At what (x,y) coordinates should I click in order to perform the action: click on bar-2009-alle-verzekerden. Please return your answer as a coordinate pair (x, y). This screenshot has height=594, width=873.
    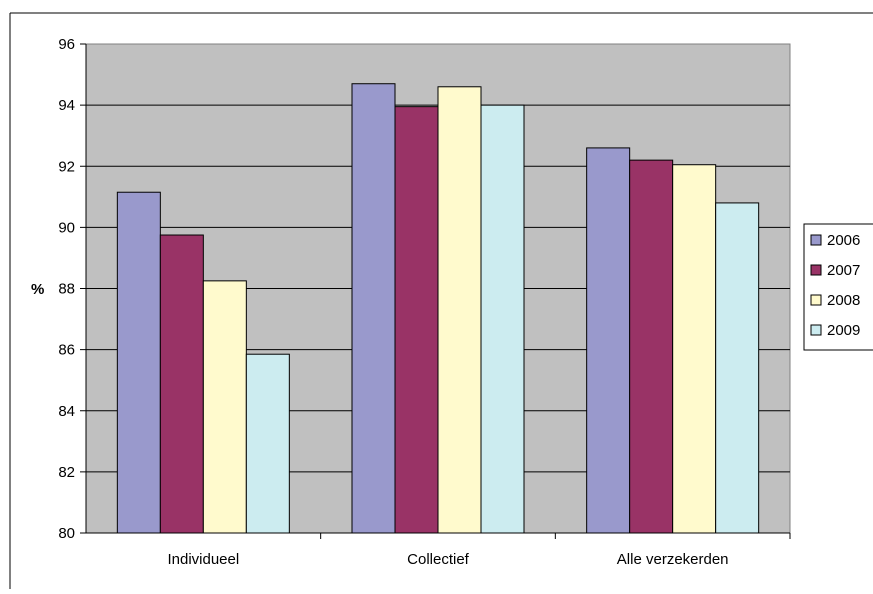
    Looking at the image, I should click on (737, 368).